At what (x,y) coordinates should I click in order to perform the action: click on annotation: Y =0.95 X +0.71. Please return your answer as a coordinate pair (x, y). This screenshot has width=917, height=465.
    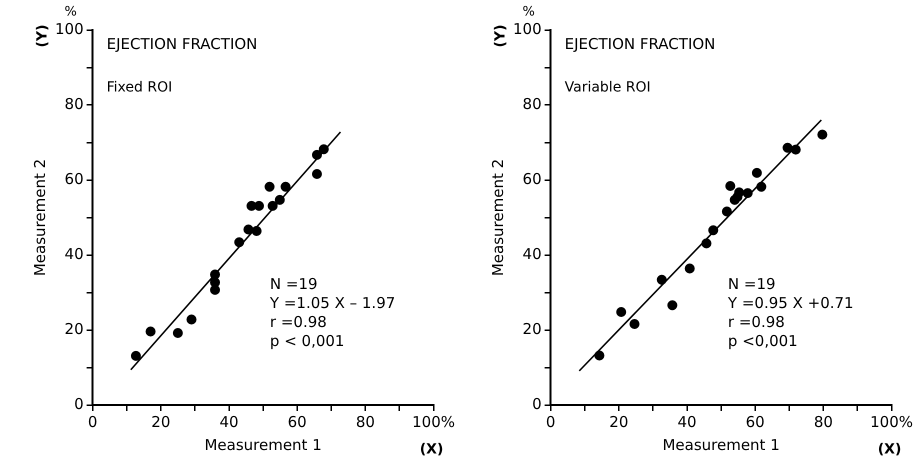
    Looking at the image, I should click on (790, 303).